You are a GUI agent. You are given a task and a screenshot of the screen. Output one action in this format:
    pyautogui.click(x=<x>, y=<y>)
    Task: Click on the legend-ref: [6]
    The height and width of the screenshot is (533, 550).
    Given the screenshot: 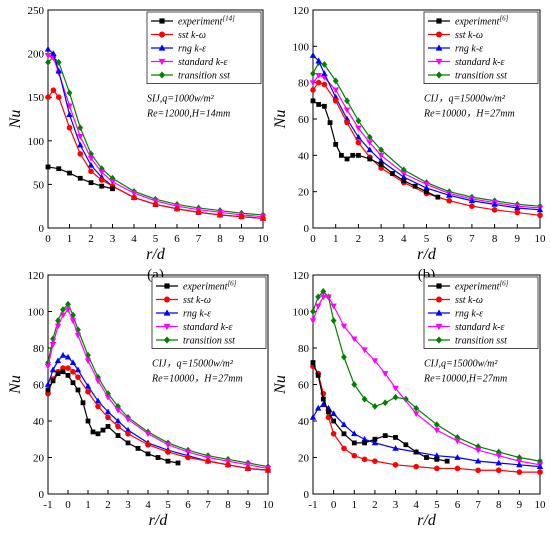 What is the action you would take?
    pyautogui.click(x=503, y=284)
    